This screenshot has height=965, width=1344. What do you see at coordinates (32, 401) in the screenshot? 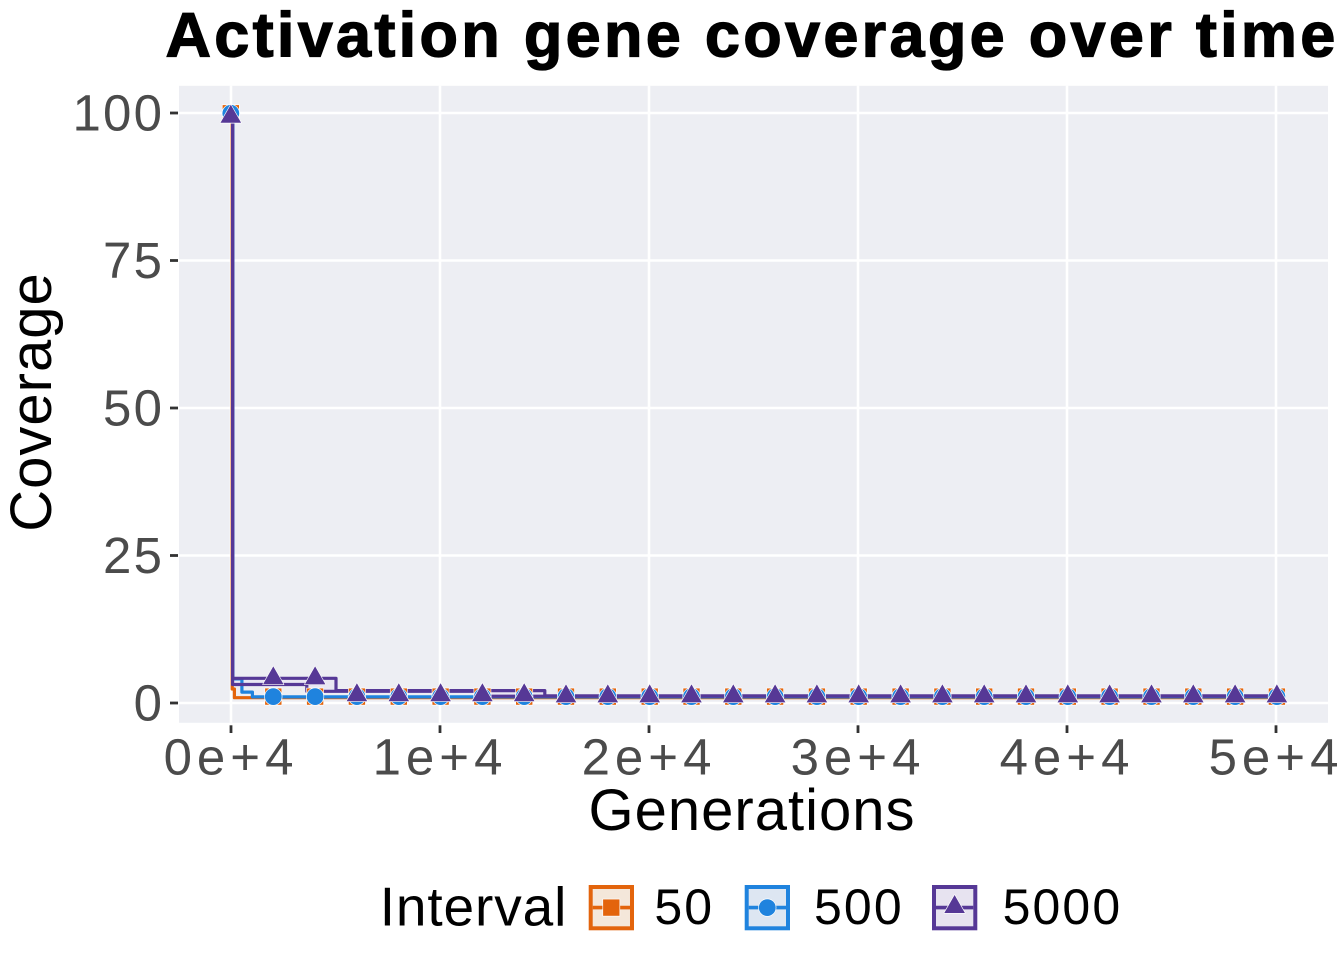
I see `svg-text: Coverage` at bounding box center [32, 401].